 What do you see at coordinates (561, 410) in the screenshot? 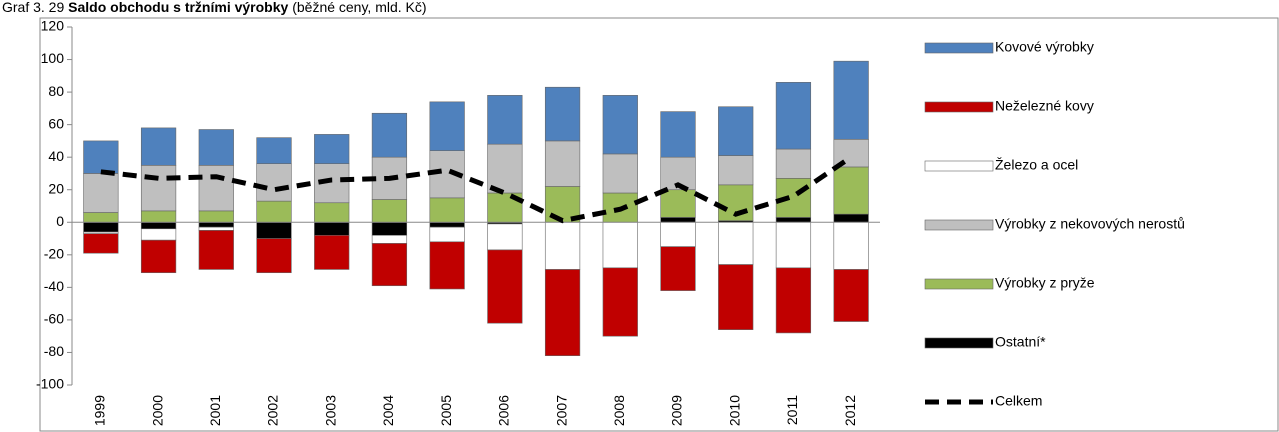
I see `x-tick-label: 2007` at bounding box center [561, 410].